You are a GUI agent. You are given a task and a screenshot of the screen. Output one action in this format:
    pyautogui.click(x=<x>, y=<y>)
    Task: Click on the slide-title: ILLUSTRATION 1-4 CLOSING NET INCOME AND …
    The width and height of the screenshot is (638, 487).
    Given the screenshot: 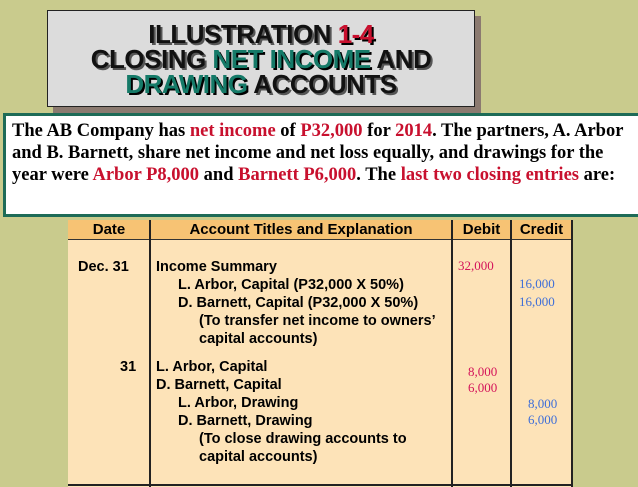 What is the action you would take?
    pyautogui.click(x=261, y=58)
    